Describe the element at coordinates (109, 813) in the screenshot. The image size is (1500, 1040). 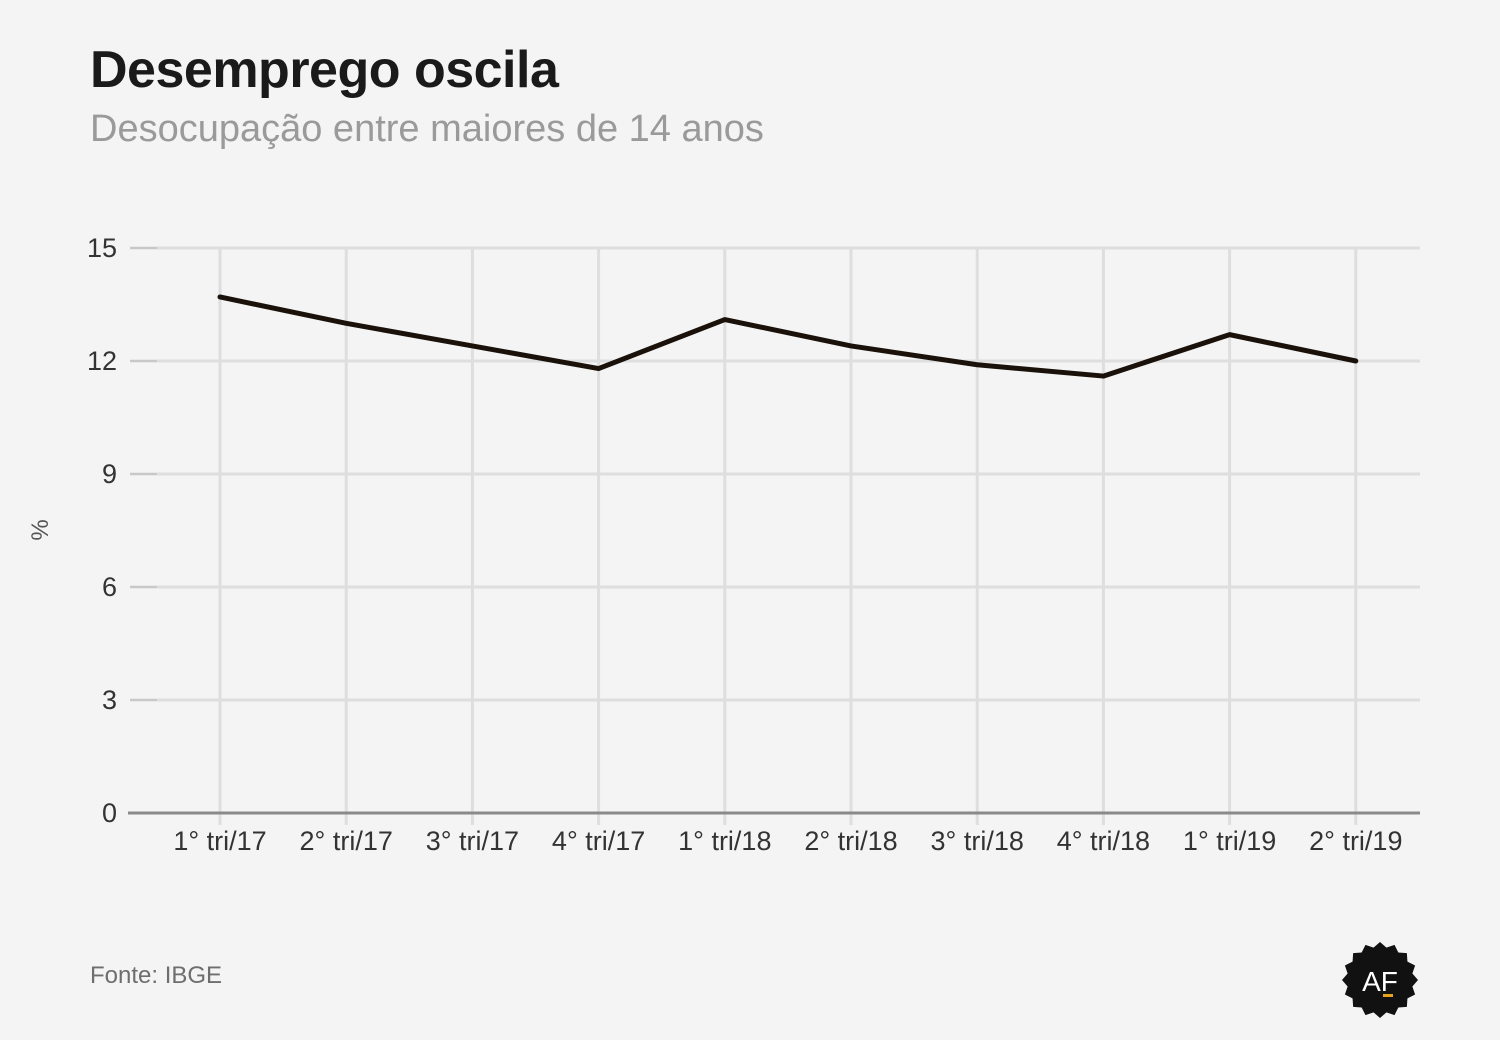
I see `y-tick-label: 0` at that location.